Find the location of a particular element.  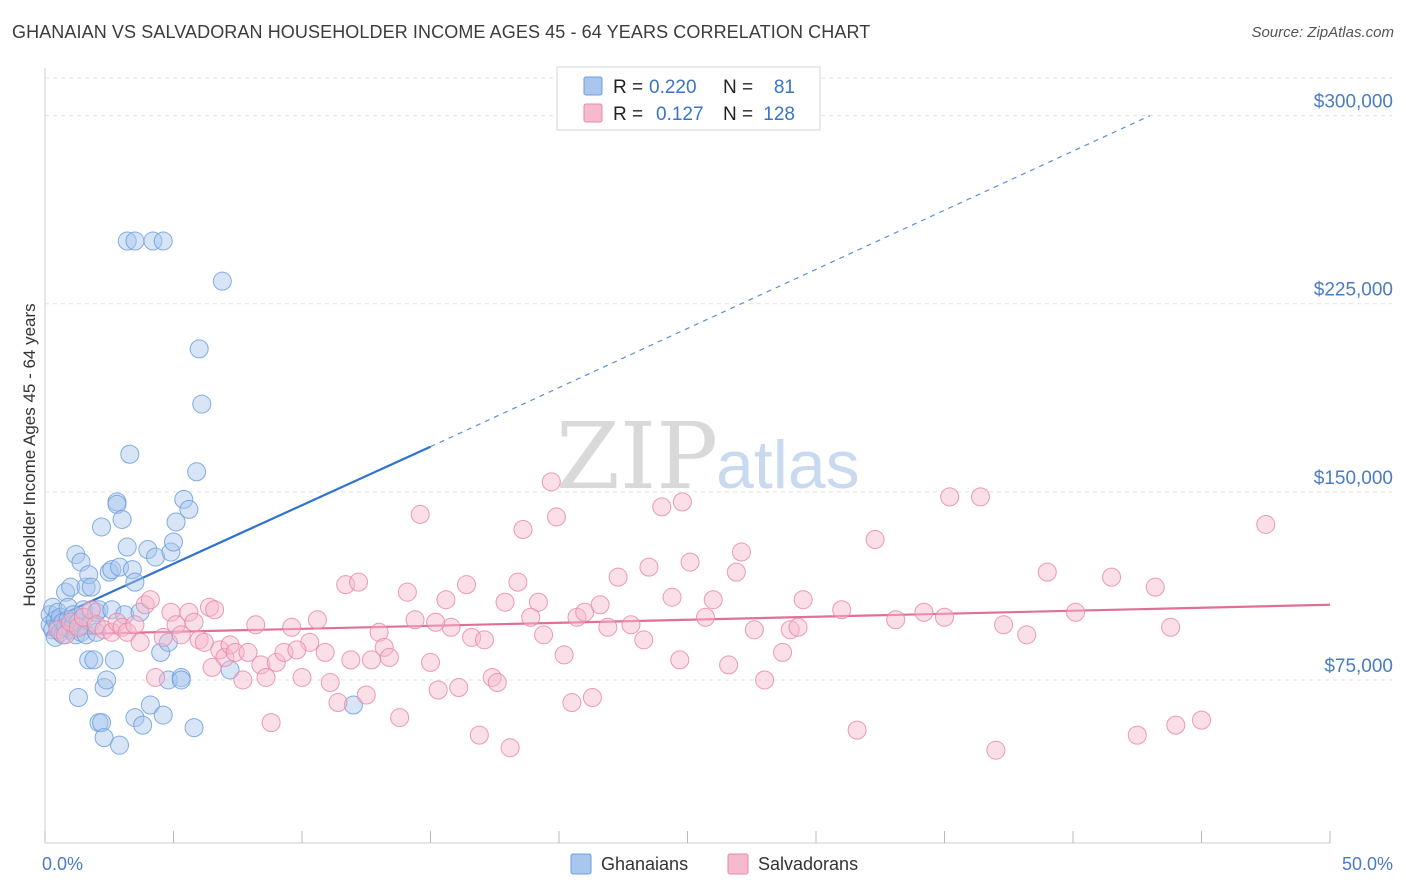

stats-swatch-salvadorans is located at coordinates (593, 113).